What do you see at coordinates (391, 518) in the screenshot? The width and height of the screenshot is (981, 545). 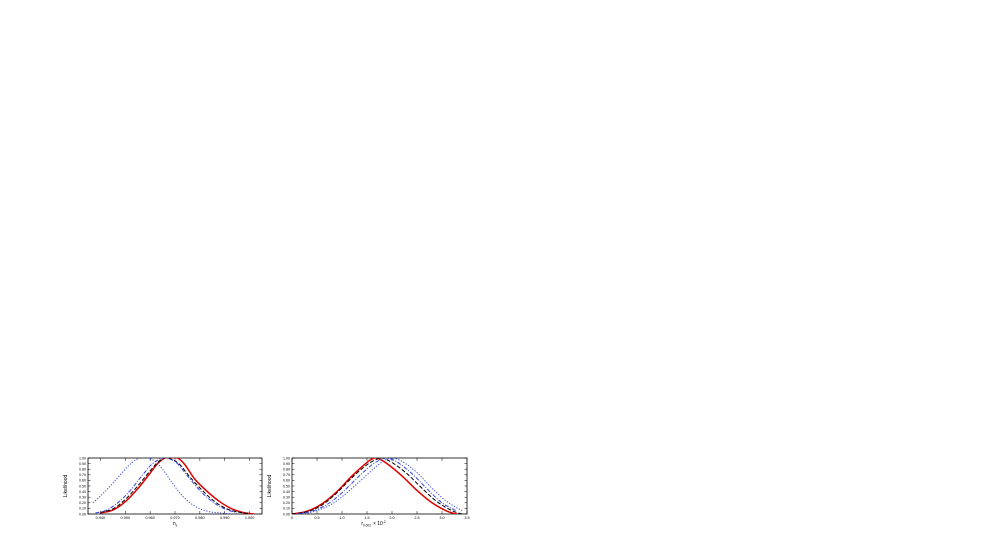 I see `x-tick-label: 2.0` at bounding box center [391, 518].